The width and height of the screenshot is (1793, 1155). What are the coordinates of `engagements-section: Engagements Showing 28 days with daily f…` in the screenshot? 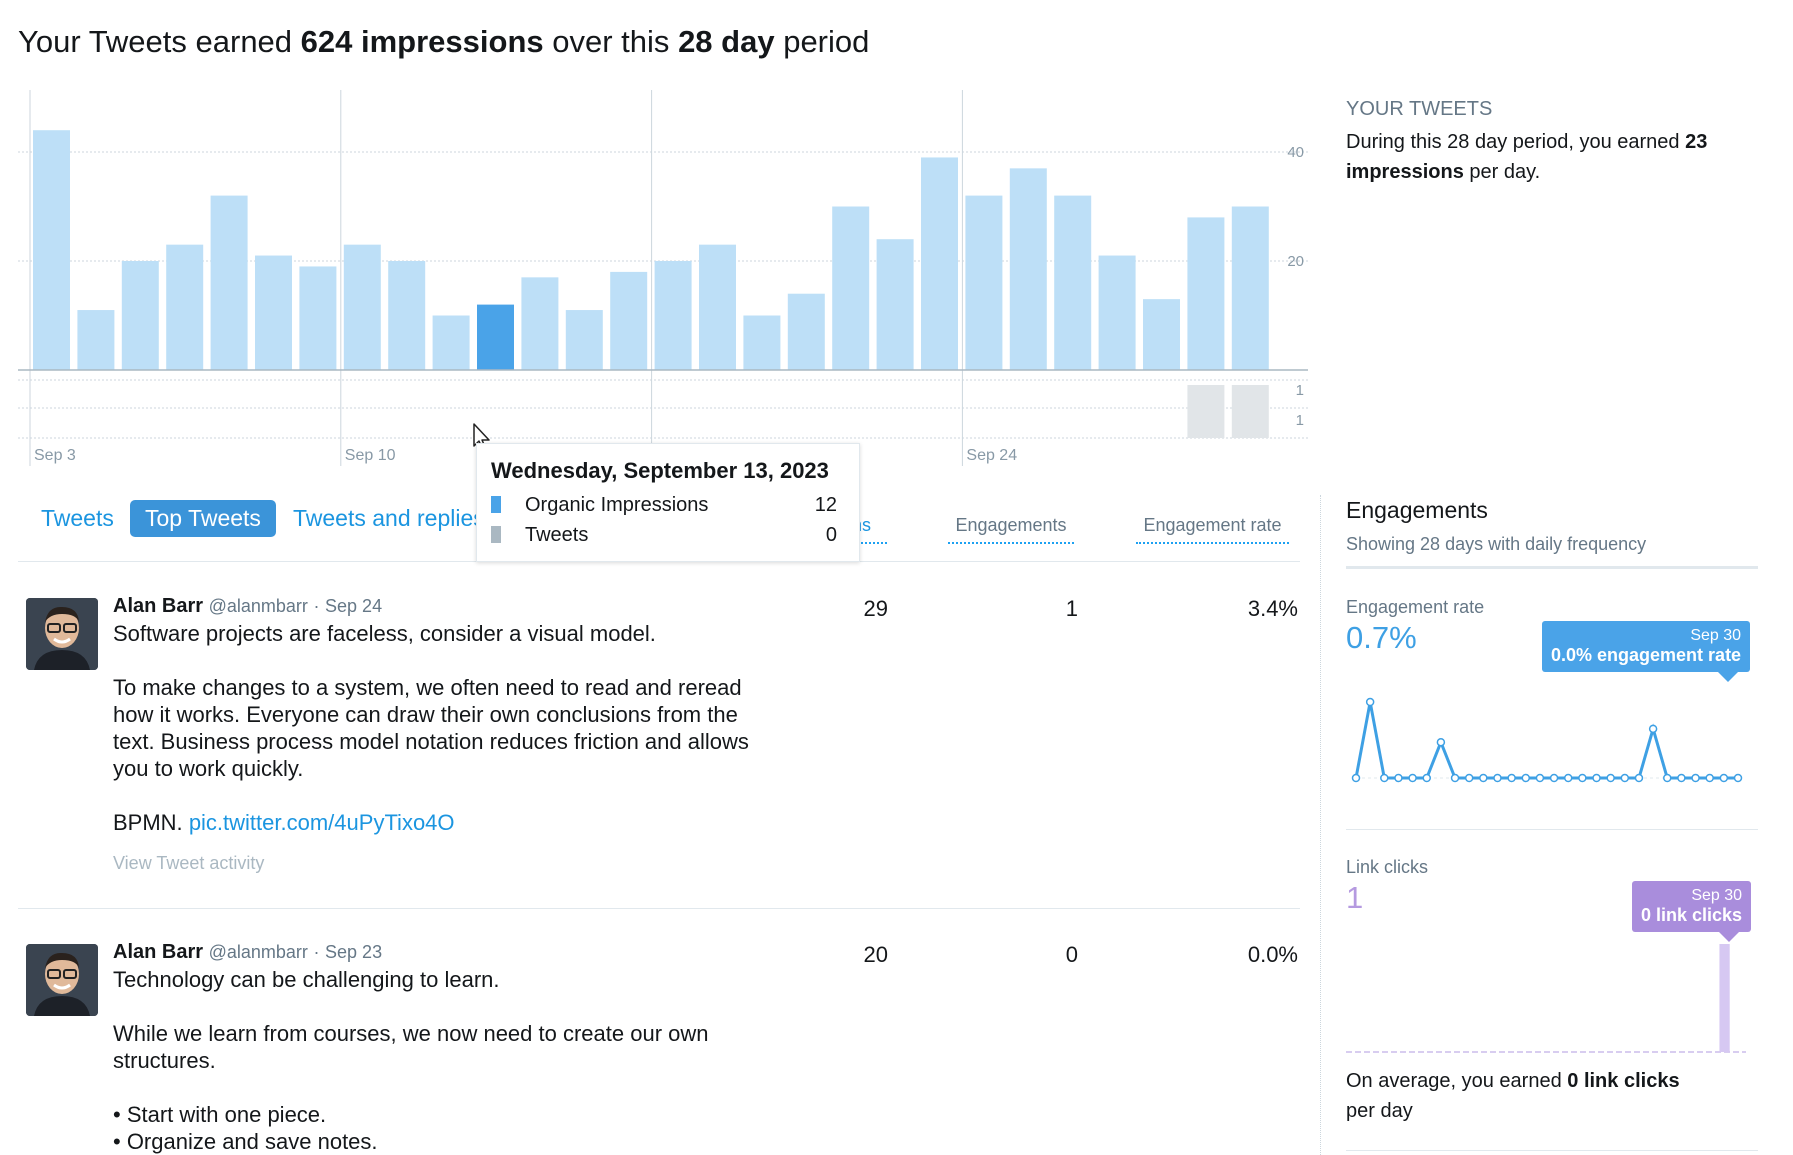 It's located at (1552, 526).